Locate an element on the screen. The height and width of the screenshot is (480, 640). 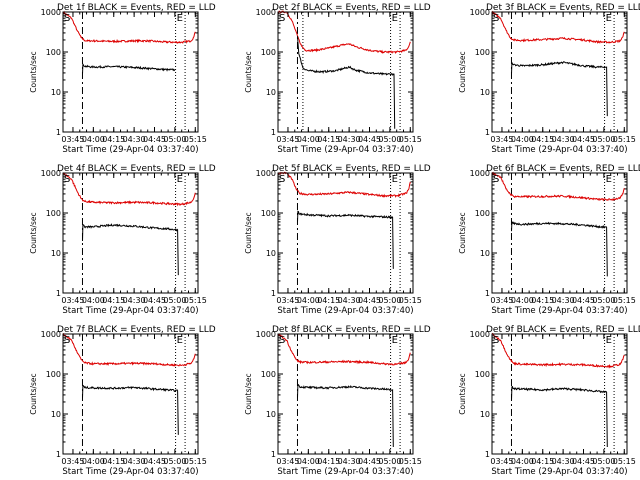
panel-title: Det 9f BLACK = Events, RED = LLD is located at coordinates (563, 330).